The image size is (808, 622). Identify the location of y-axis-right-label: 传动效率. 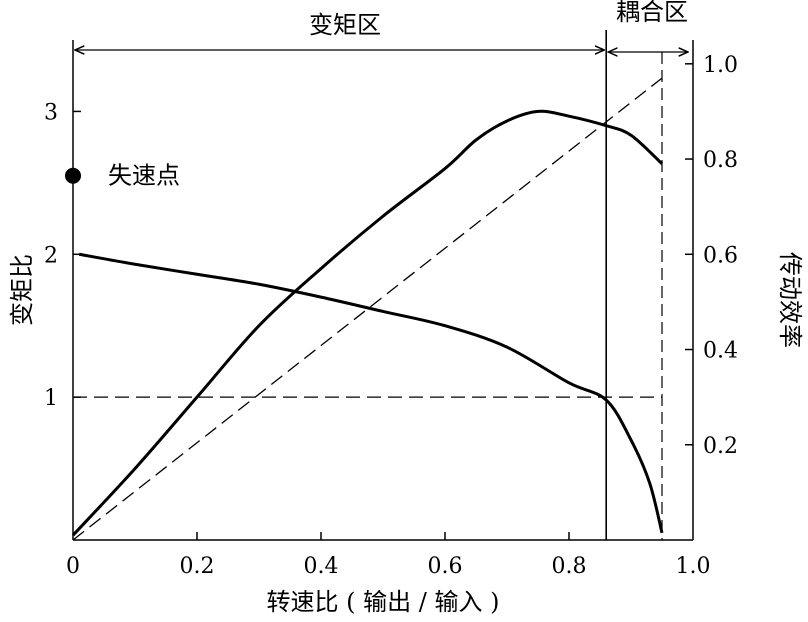
(790, 300).